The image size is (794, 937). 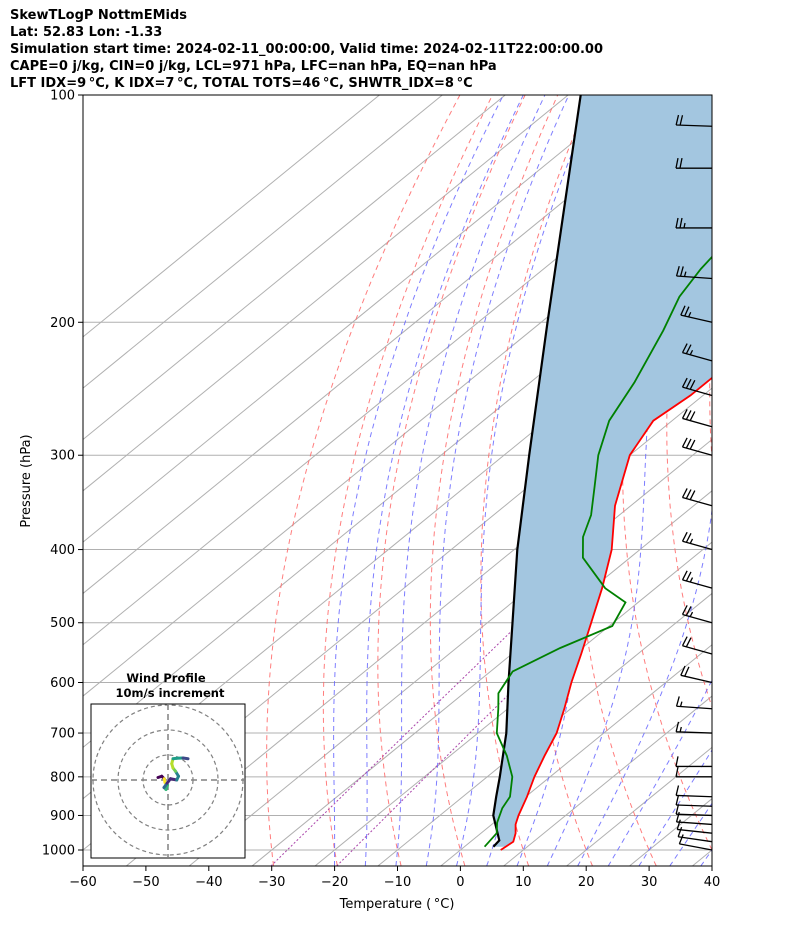 What do you see at coordinates (82, 882) in the screenshot?
I see `x-tick-label: −60` at bounding box center [82, 882].